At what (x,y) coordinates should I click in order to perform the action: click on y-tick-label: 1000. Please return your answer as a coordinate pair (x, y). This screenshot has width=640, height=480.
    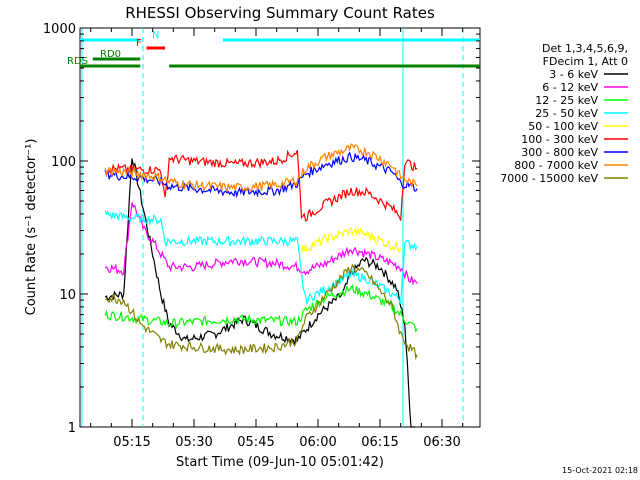
    Looking at the image, I should click on (59, 29).